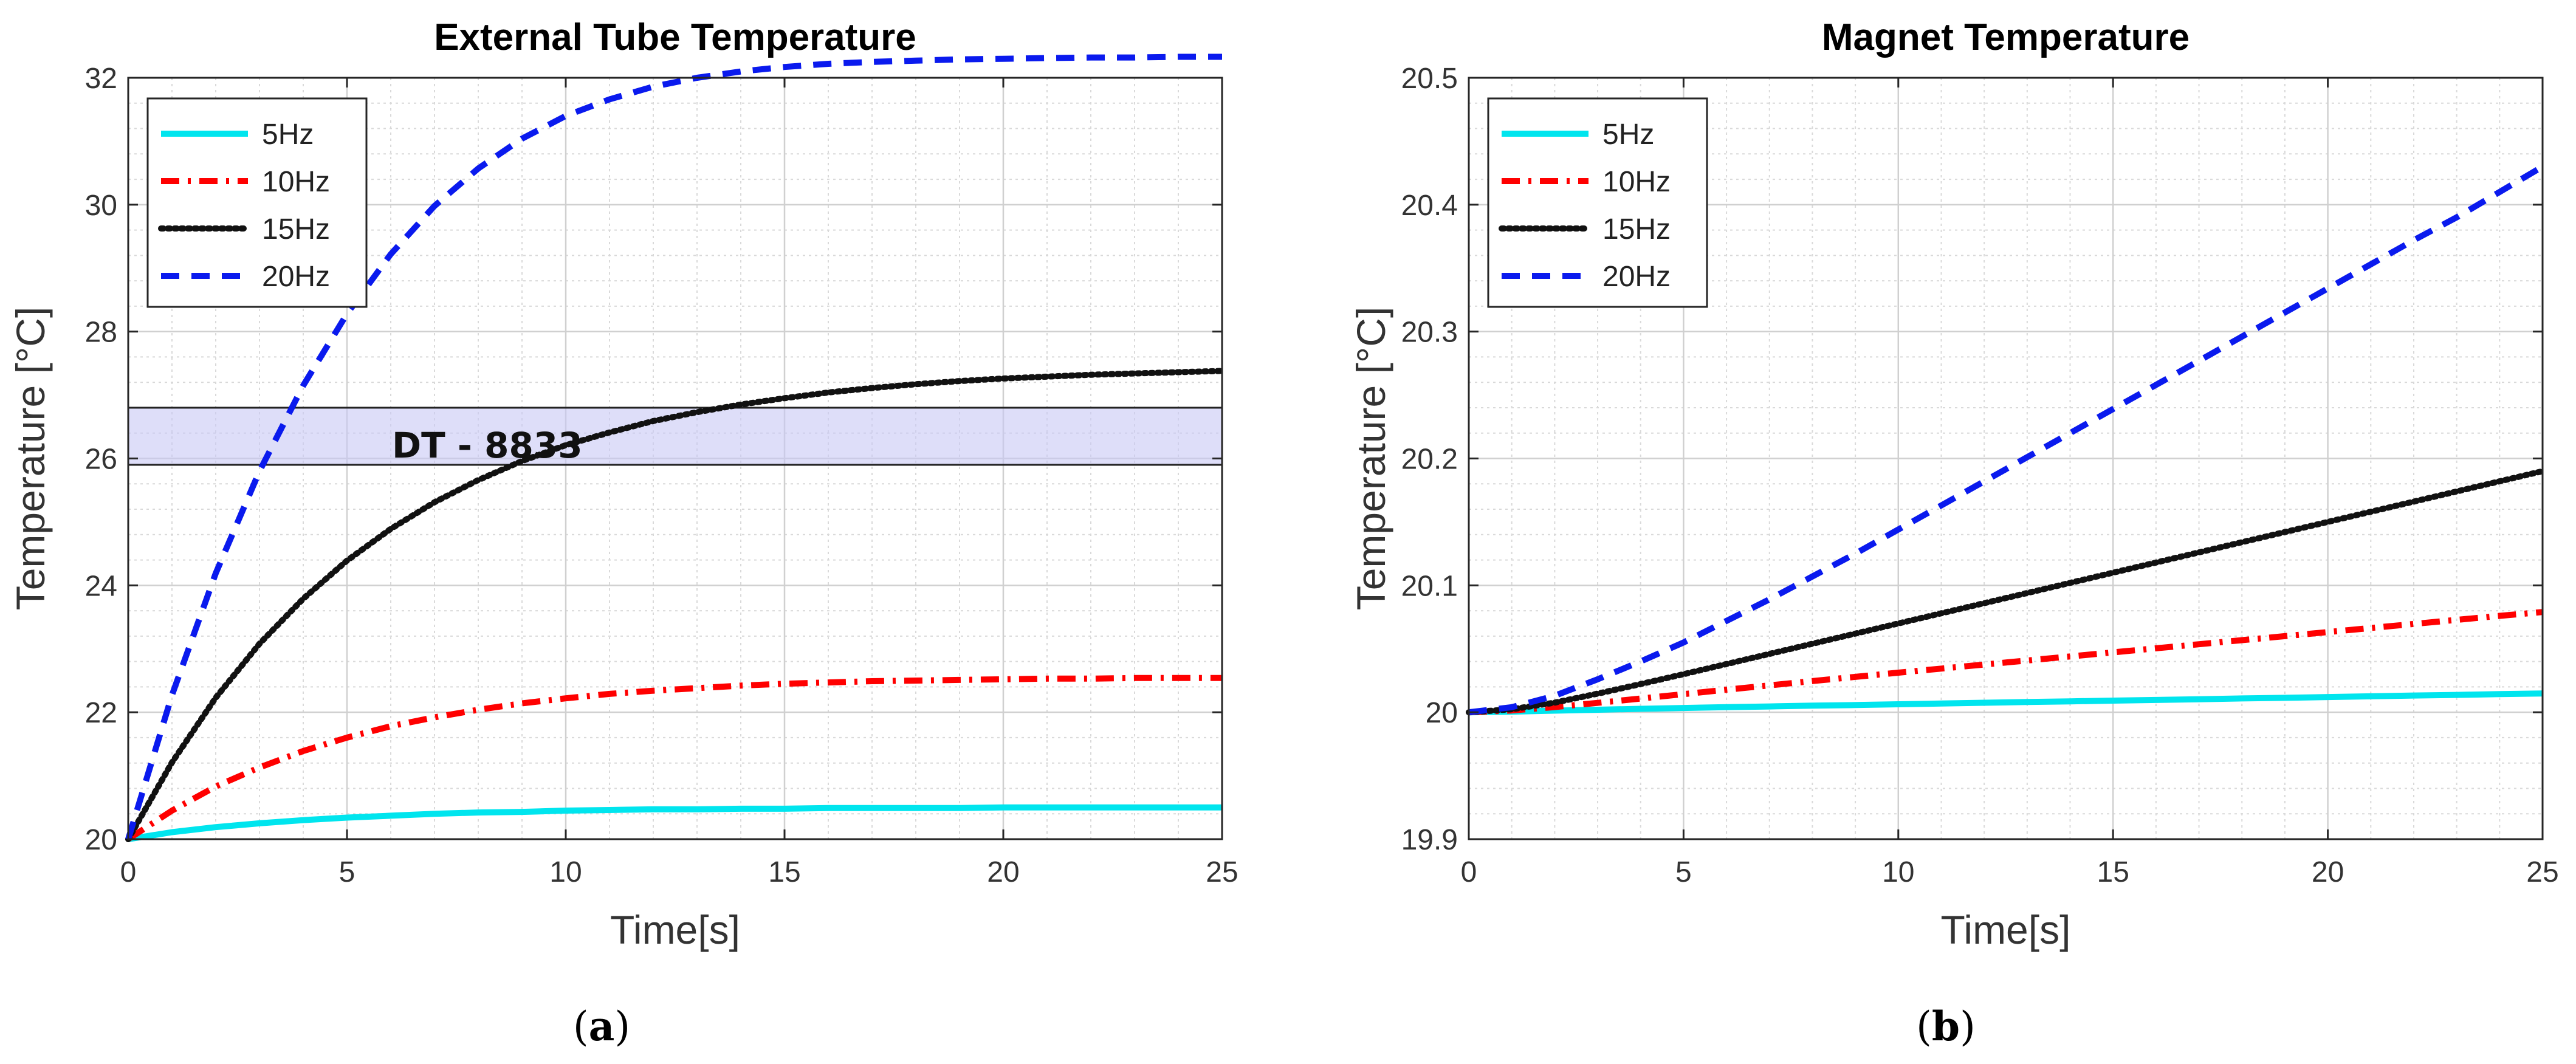 The height and width of the screenshot is (1064, 2576). I want to click on chart-title: External Tube Temperature, so click(675, 37).